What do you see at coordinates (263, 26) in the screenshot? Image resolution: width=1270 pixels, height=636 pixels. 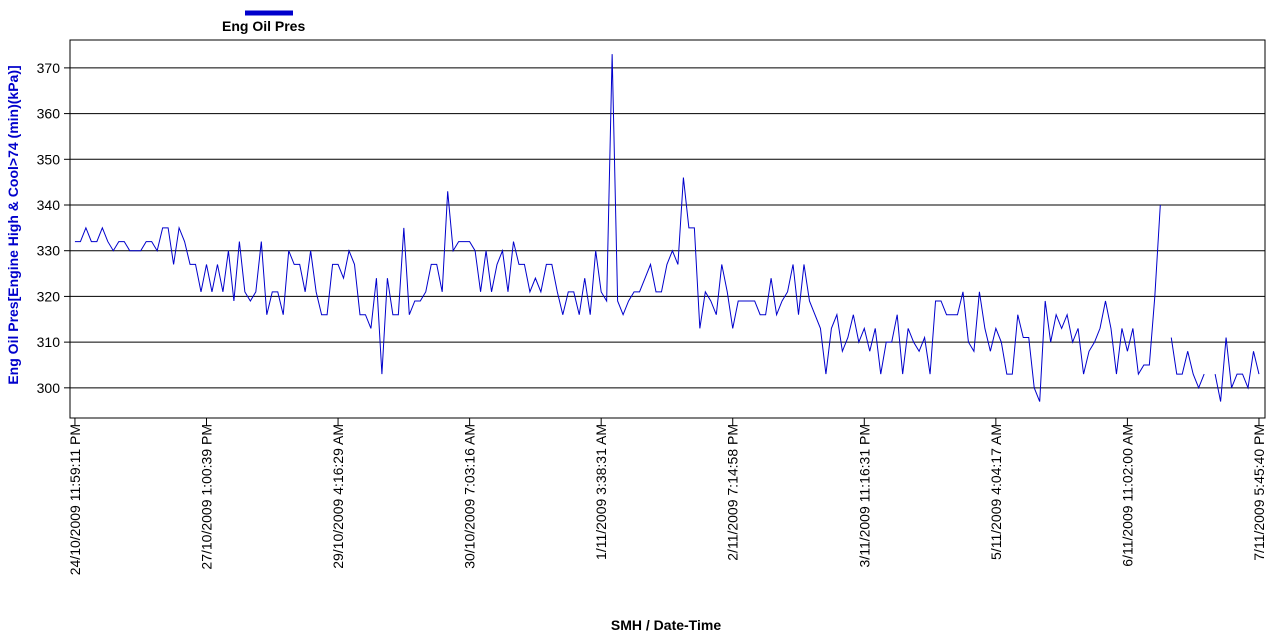 I see `legend-label: Eng Oil Pres` at bounding box center [263, 26].